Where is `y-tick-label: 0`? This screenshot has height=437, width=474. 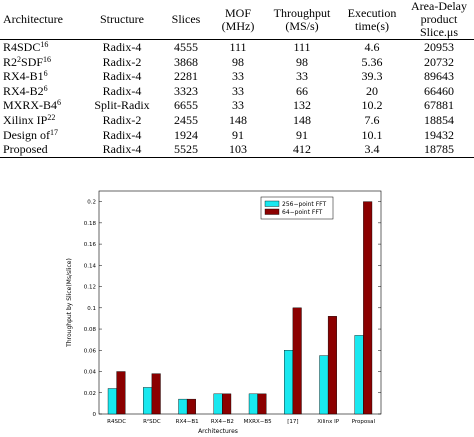
y-tick-label: 0 is located at coordinates (95, 415).